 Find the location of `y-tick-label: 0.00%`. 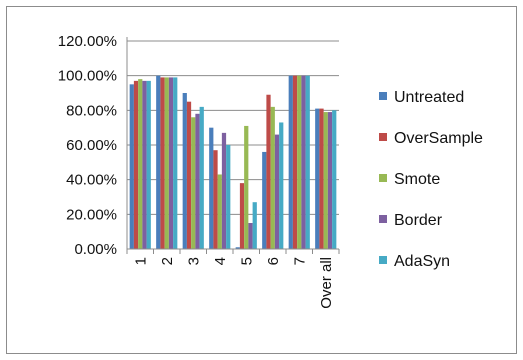

y-tick-label: 0.00% is located at coordinates (95, 249).